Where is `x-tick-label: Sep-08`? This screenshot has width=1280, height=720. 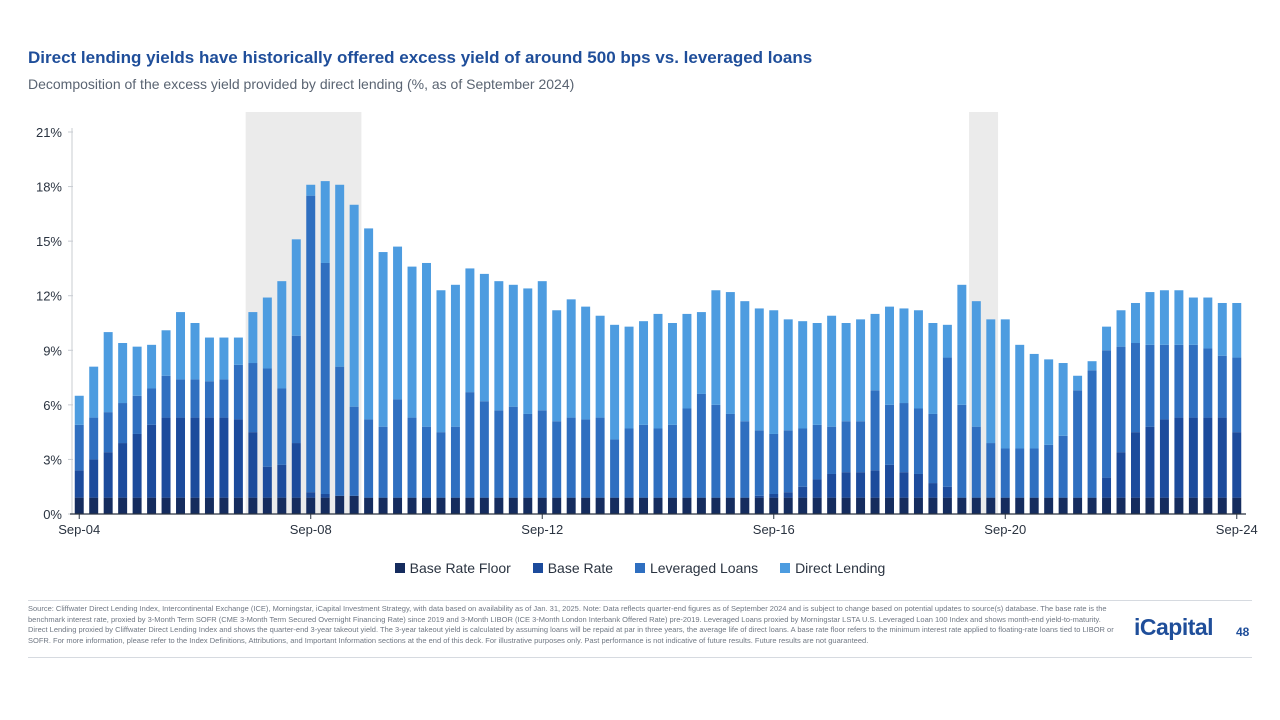
x-tick-label: Sep-08 is located at coordinates (311, 529).